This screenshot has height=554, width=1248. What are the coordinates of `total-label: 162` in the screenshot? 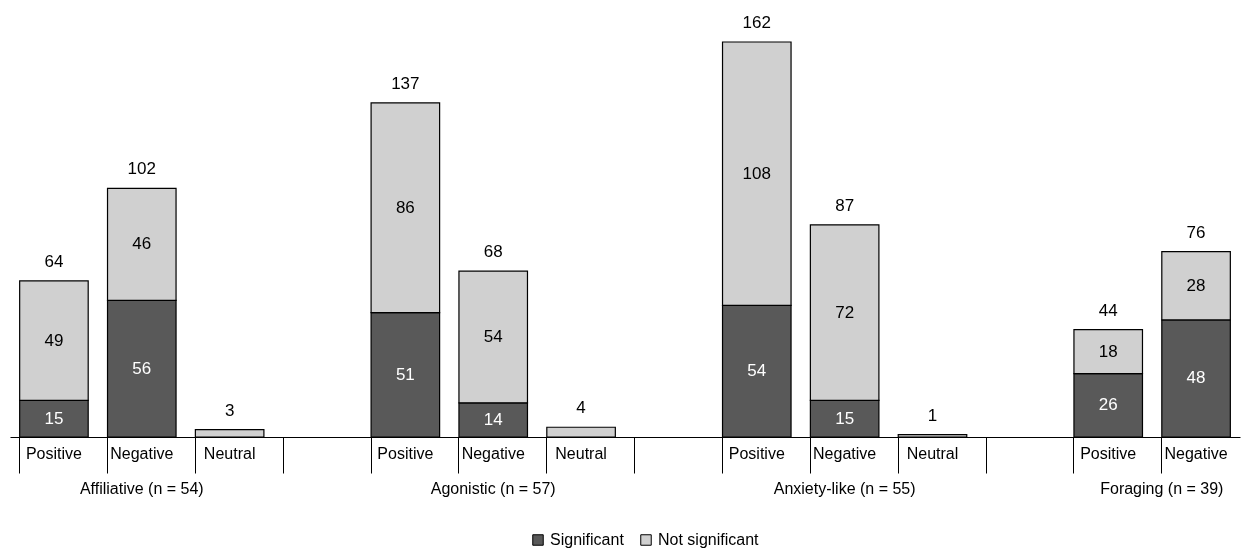 It's located at (756, 22).